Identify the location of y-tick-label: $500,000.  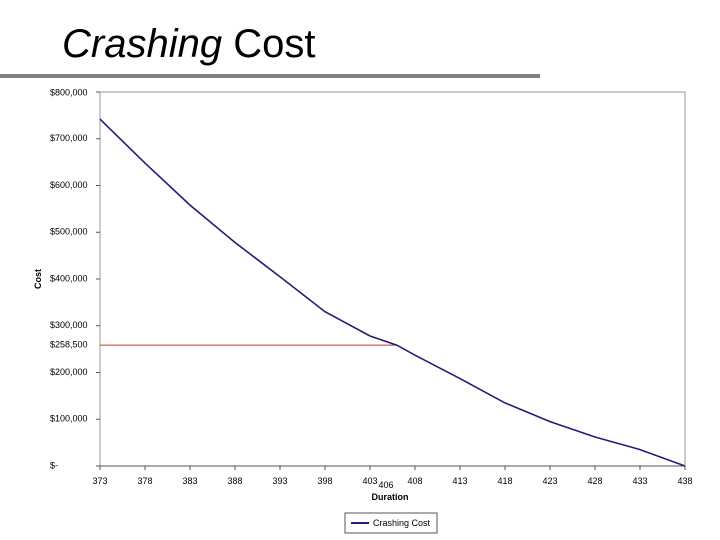
(69, 232).